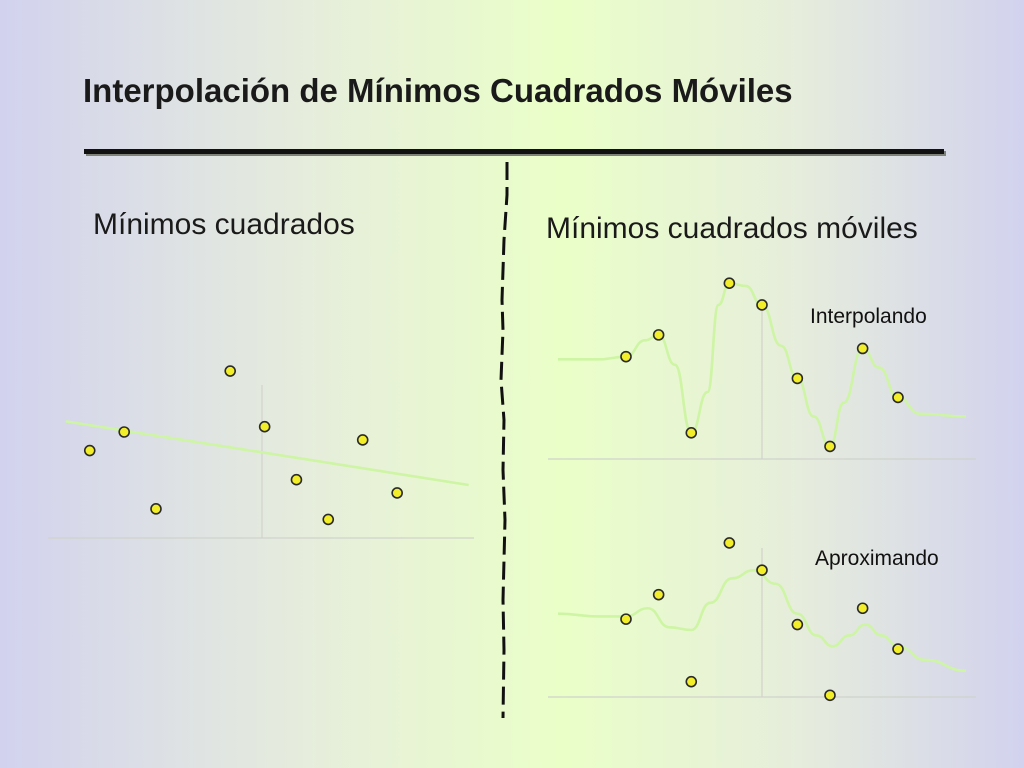 This screenshot has width=1024, height=768. I want to click on mls-approximating-fit-path, so click(762, 620).